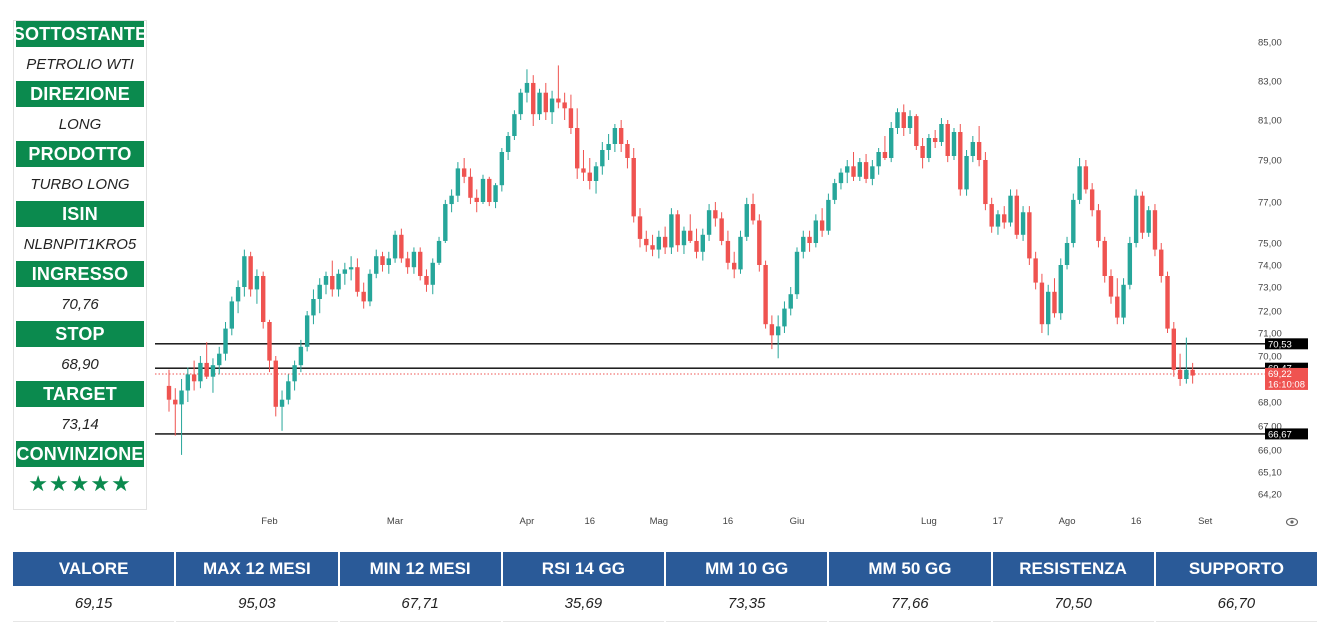 This screenshot has height=624, width=1326. Describe the element at coordinates (80, 154) in the screenshot. I see `product-label: PRODOTTO` at that location.